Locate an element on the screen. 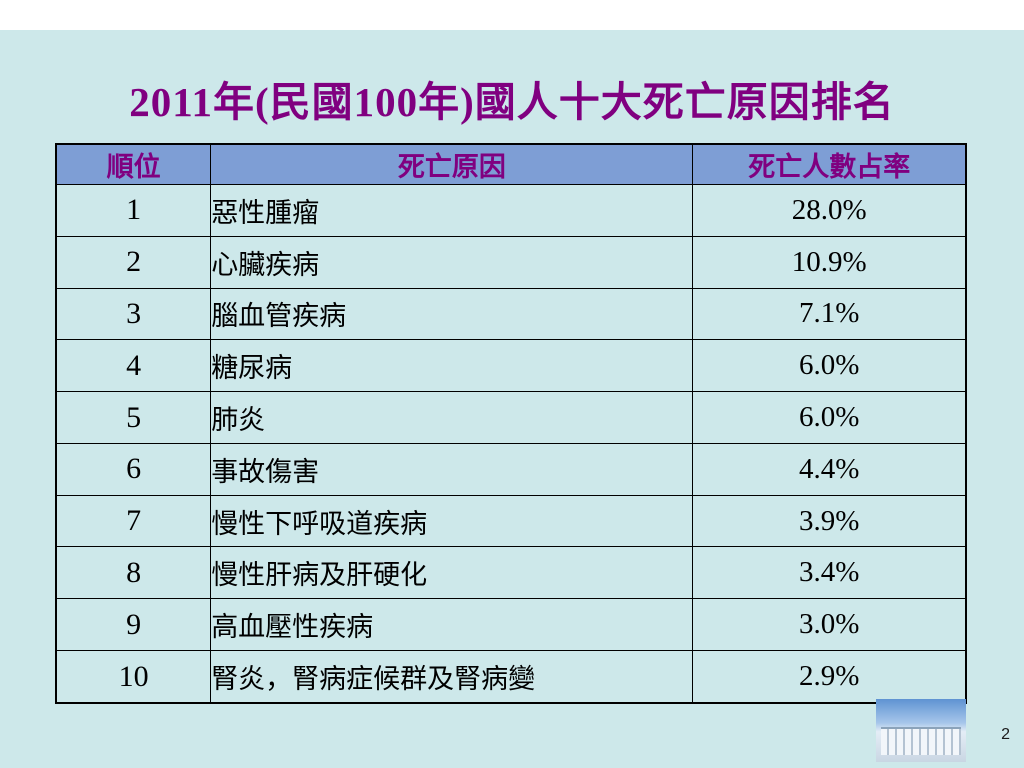 This screenshot has height=768, width=1024. cause-cell: 腦血管疾病 is located at coordinates (452, 314).